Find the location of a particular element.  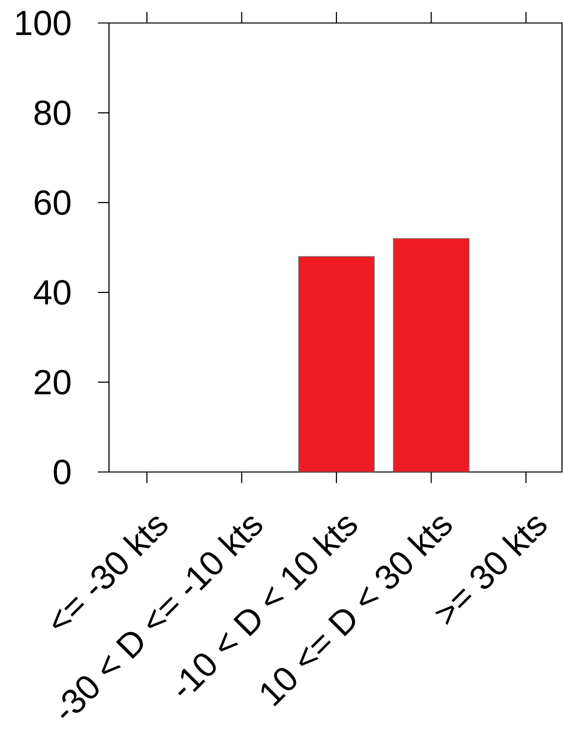

y-tick-label: 80 is located at coordinates (52, 113).